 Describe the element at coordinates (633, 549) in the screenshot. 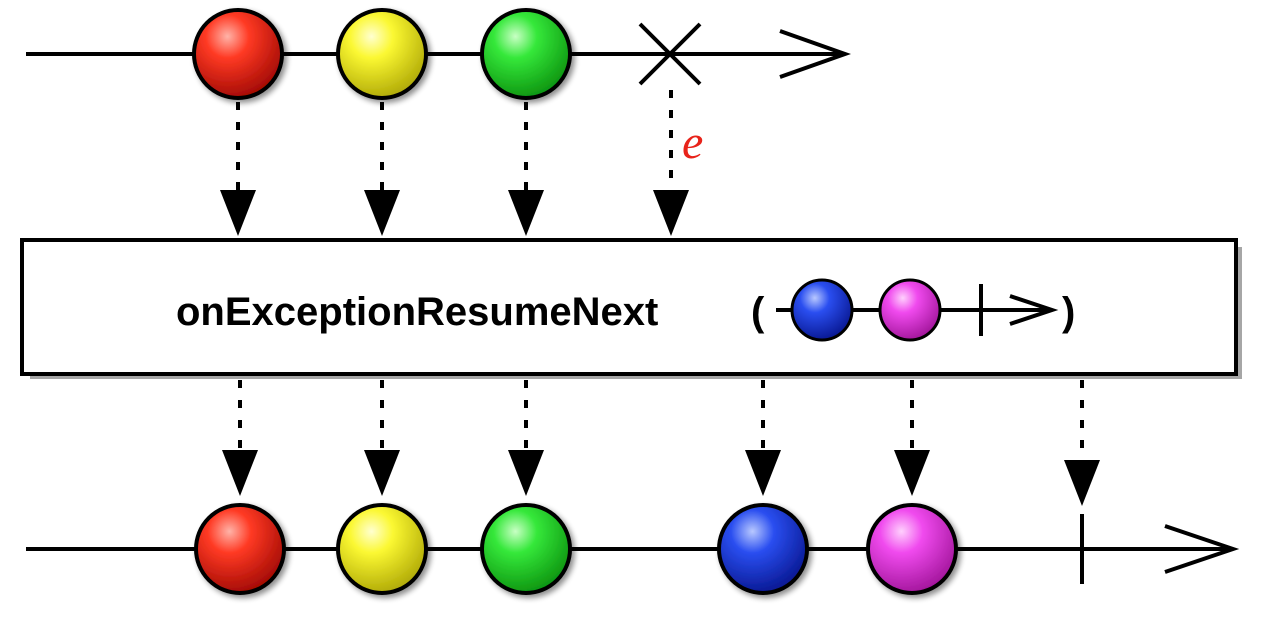

I see `output-stream` at that location.